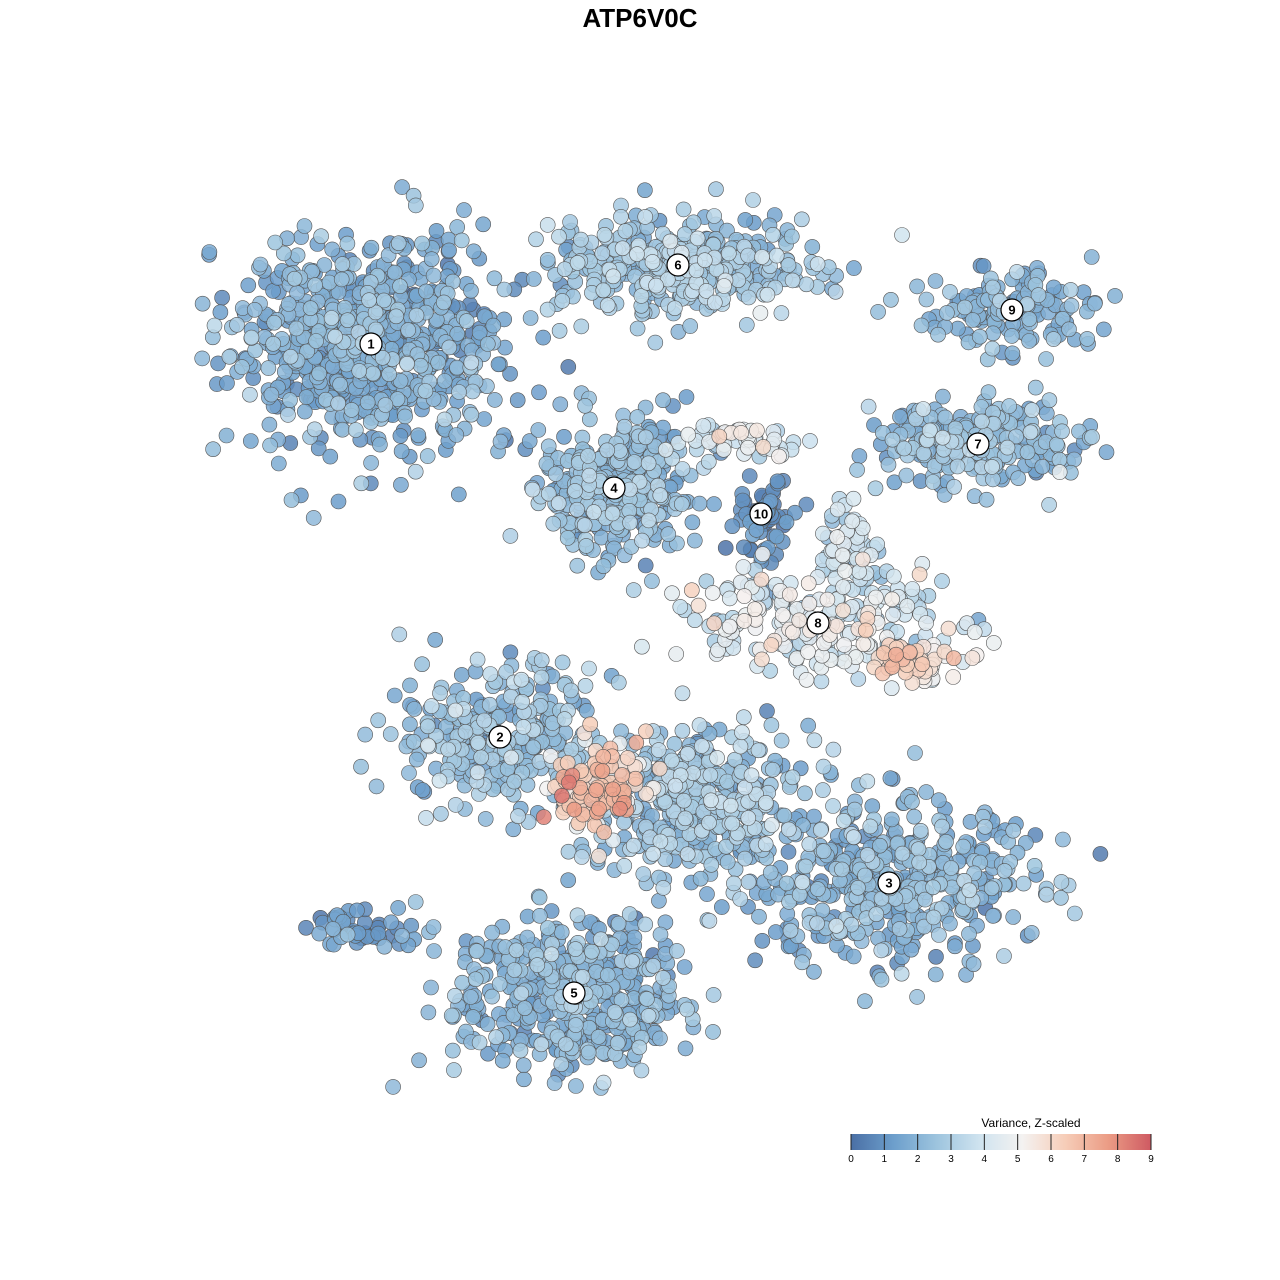 The image size is (1280, 1280). What do you see at coordinates (889, 883) in the screenshot?
I see `cluster-label-3: 3` at bounding box center [889, 883].